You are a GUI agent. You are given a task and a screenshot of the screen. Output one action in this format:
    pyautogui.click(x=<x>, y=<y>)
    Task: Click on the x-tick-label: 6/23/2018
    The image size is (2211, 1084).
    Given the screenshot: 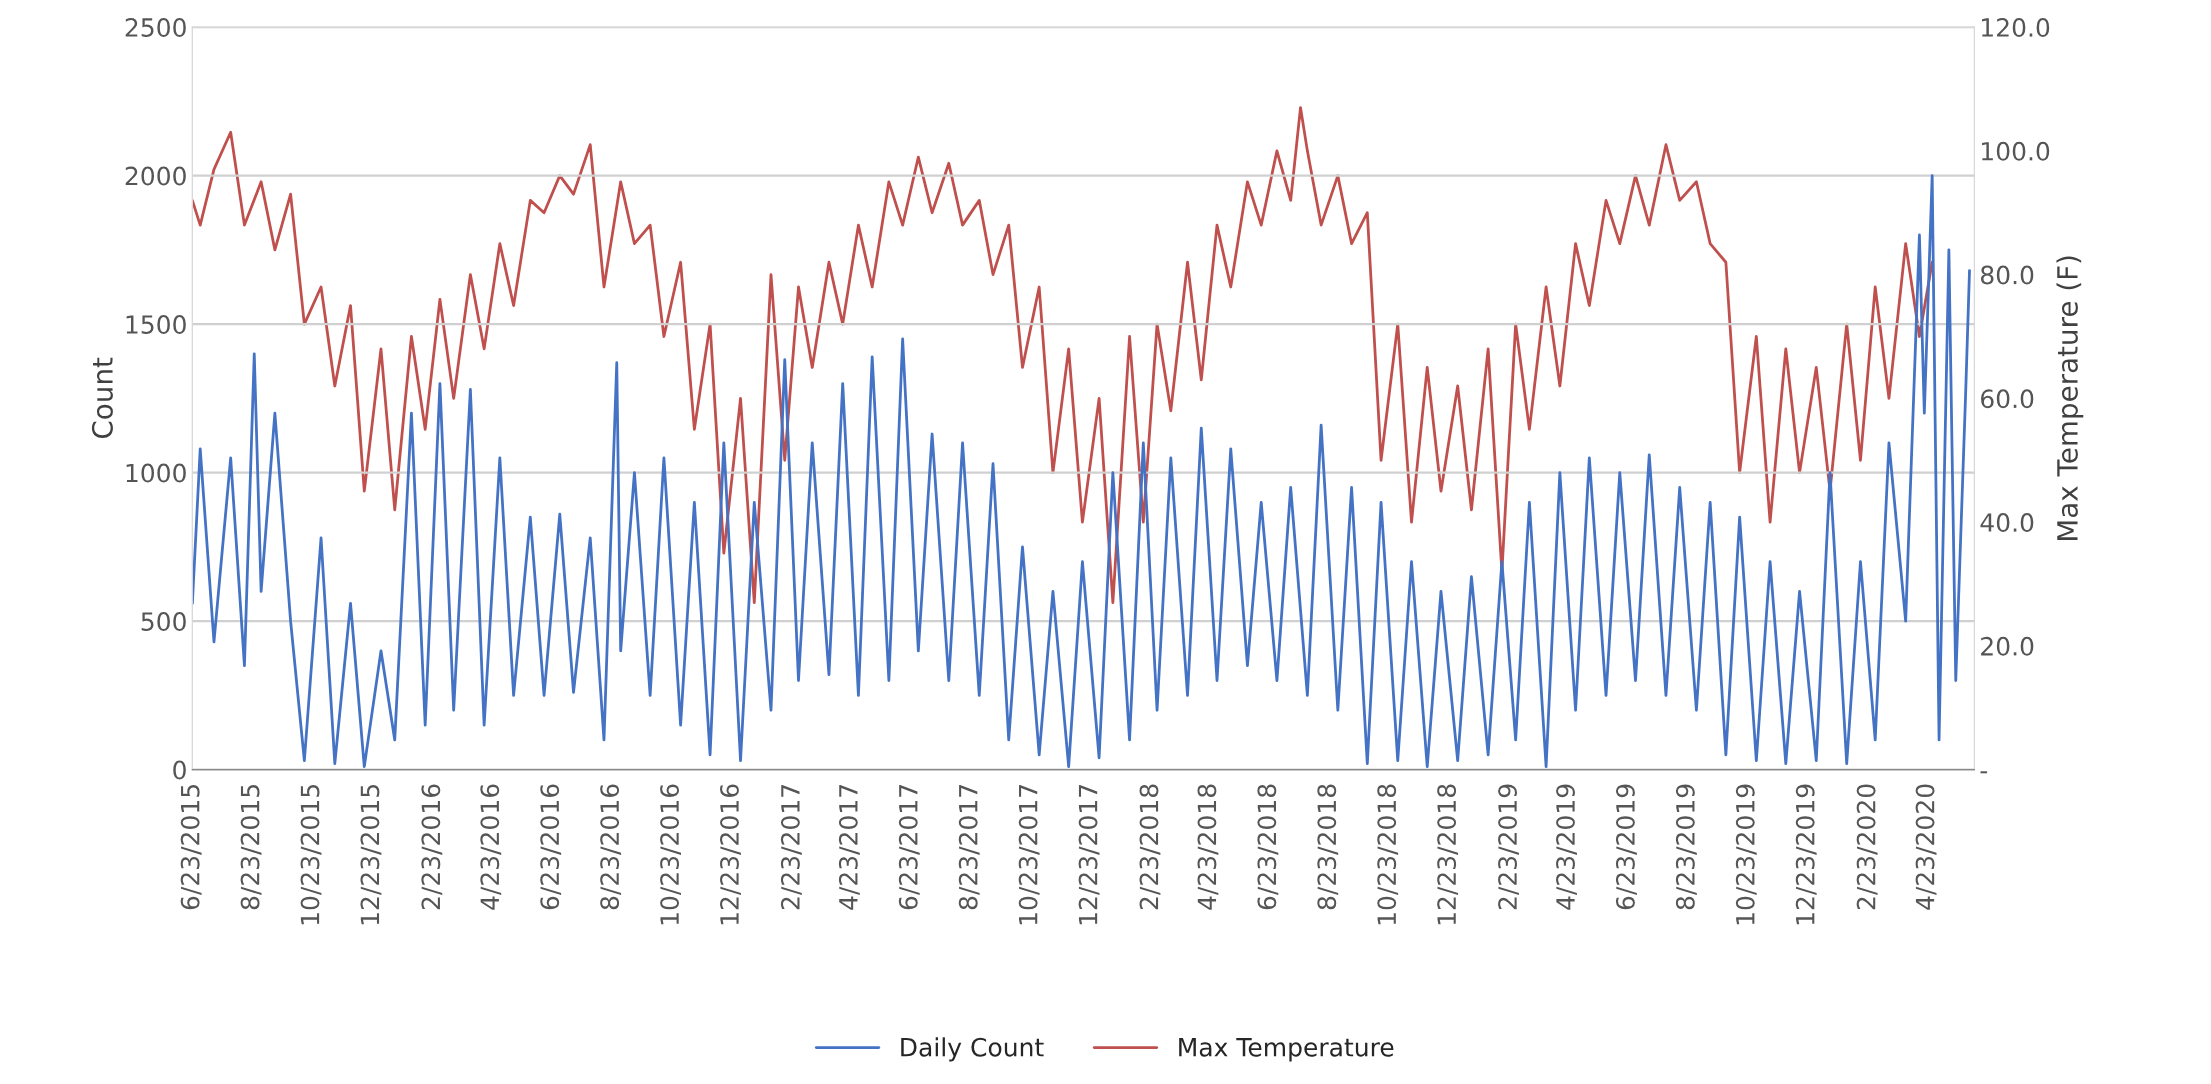 What is the action you would take?
    pyautogui.click(x=1268, y=847)
    